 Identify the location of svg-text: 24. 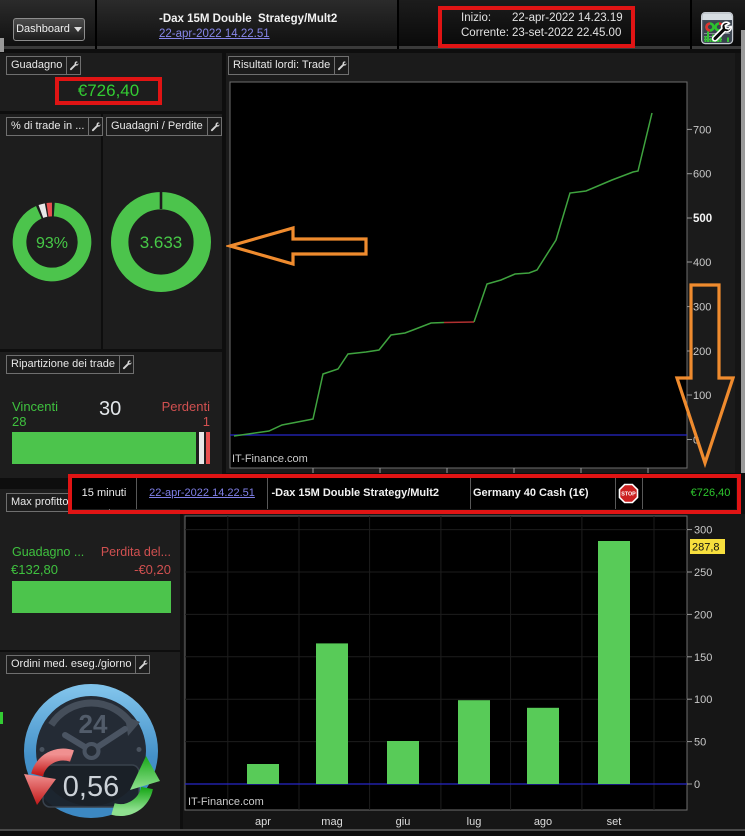
(93, 724).